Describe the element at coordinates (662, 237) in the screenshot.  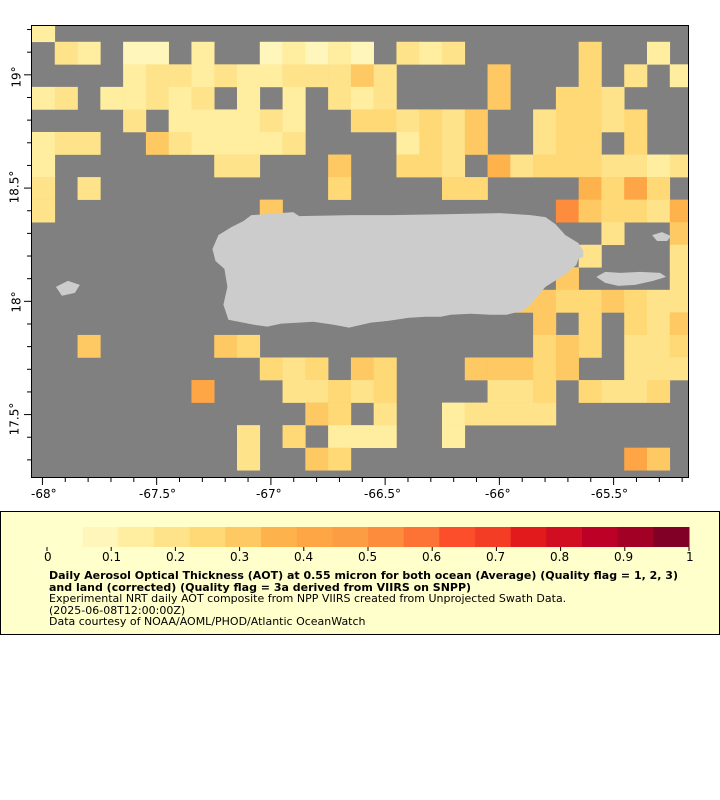
I see `culebra-island` at that location.